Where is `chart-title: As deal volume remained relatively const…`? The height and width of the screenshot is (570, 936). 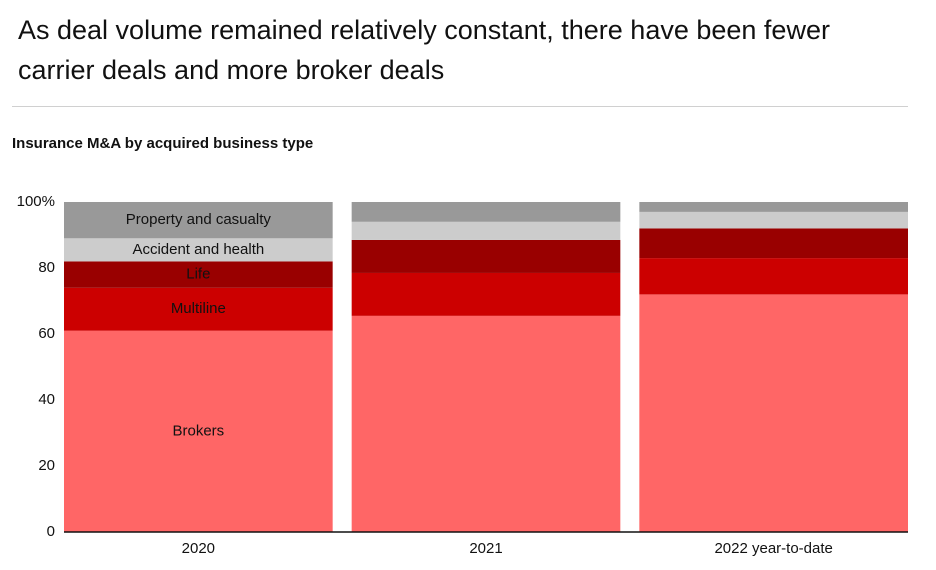 chart-title: As deal volume remained relatively const… is located at coordinates (424, 50).